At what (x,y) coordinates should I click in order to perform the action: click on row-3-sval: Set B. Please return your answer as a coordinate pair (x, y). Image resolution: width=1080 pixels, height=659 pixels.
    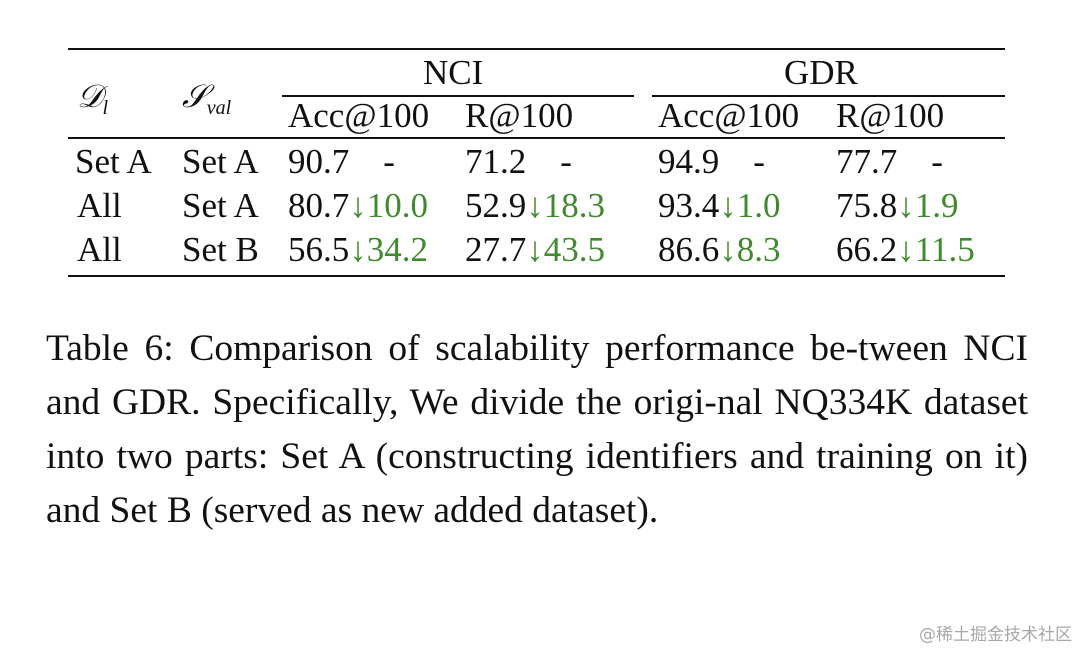
    Looking at the image, I should click on (220, 249).